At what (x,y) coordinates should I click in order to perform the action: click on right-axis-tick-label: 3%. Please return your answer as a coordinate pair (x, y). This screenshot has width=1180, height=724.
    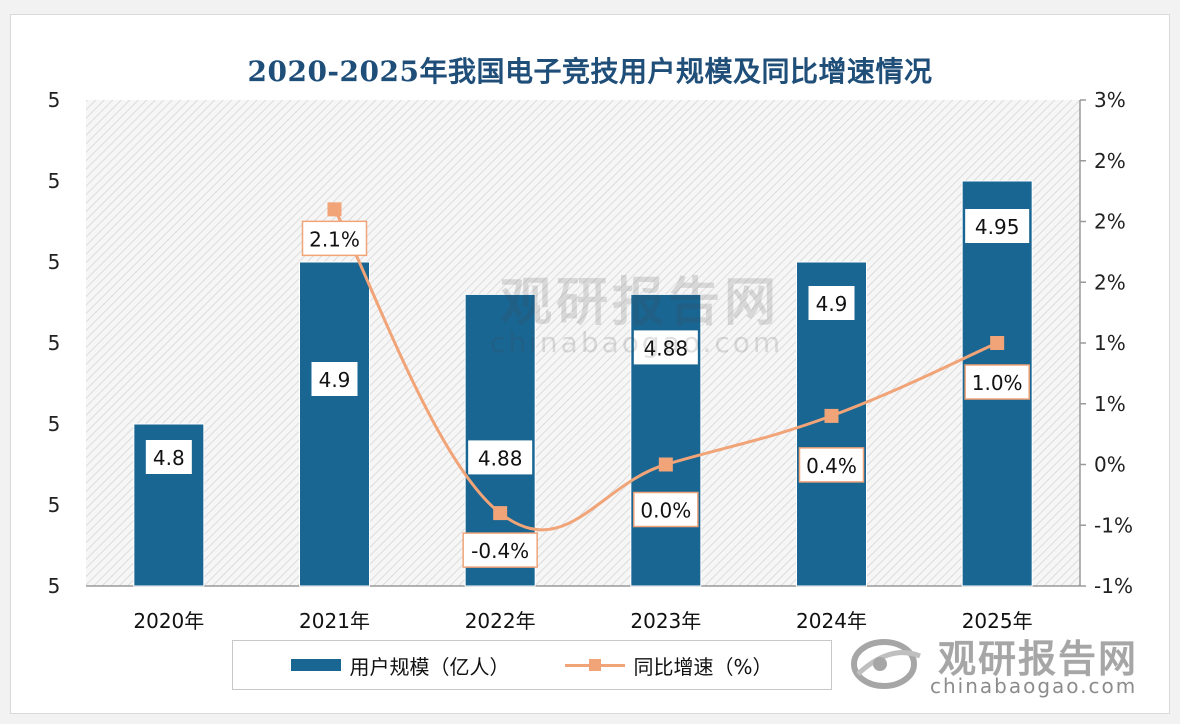
    Looking at the image, I should click on (1110, 100).